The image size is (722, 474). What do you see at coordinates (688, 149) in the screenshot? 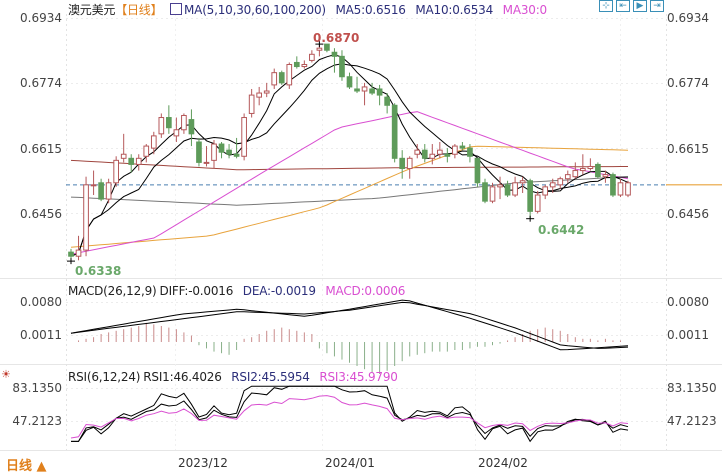
I see `price-tick-right: 0.6615` at bounding box center [688, 149].